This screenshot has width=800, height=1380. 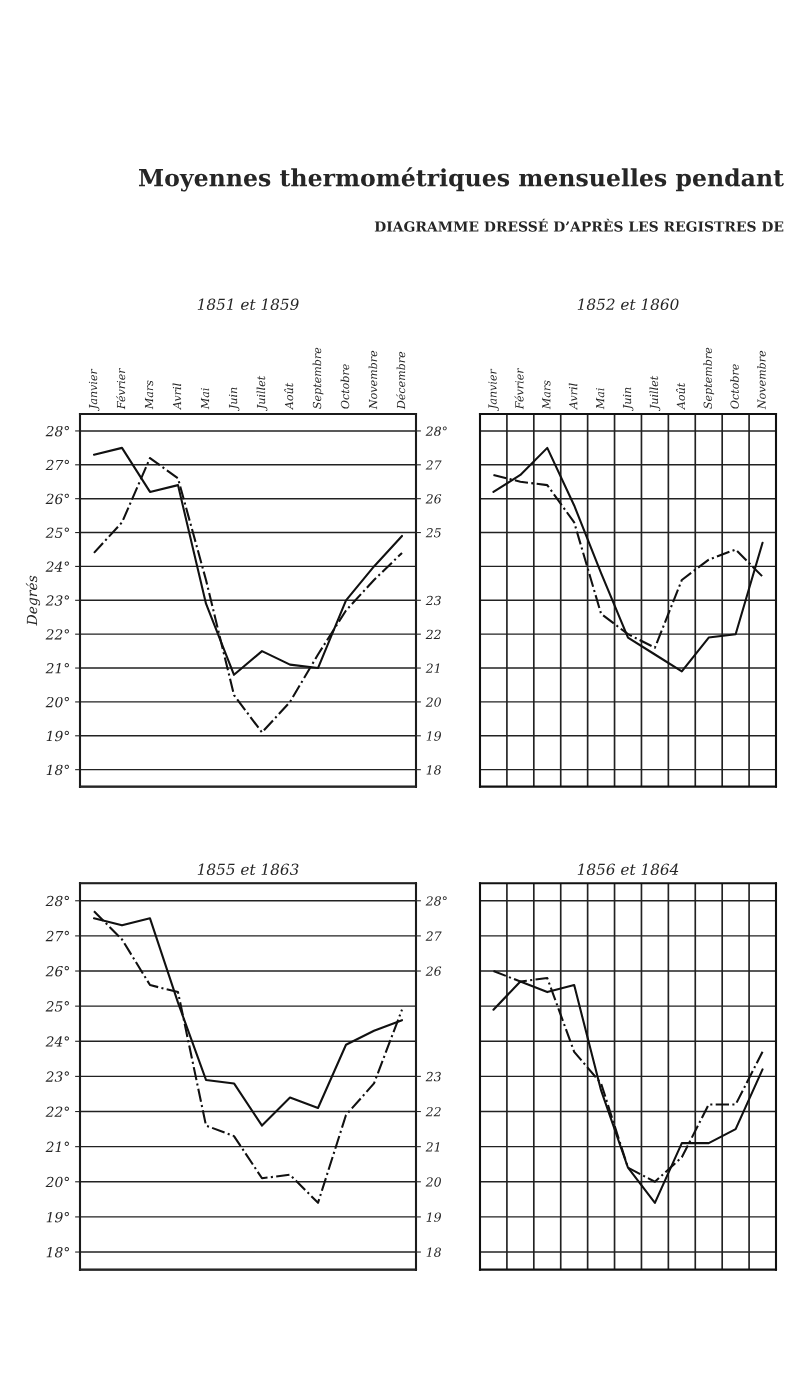 I want to click on text: DIAGRAMME DRESSÉ D’APRÈS LES REGISTRES DE, so click(x=579, y=225).